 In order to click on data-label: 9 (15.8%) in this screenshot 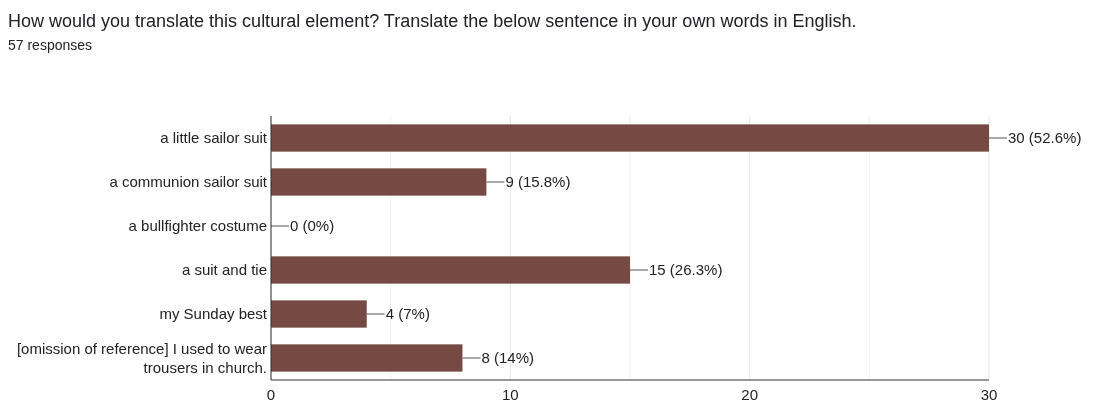, I will do `click(538, 182)`.